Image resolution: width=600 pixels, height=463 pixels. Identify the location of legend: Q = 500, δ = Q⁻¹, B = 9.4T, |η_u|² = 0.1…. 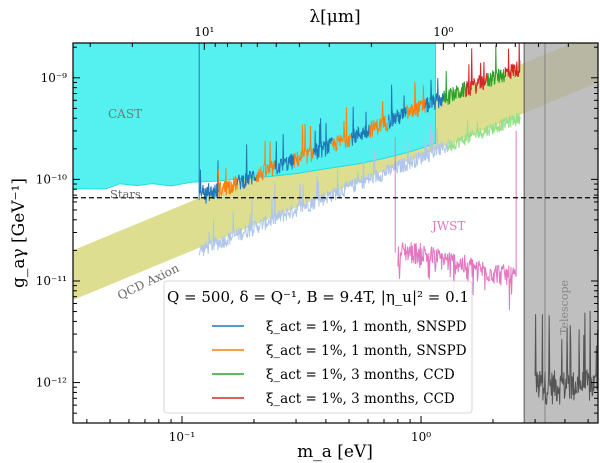
(318, 347).